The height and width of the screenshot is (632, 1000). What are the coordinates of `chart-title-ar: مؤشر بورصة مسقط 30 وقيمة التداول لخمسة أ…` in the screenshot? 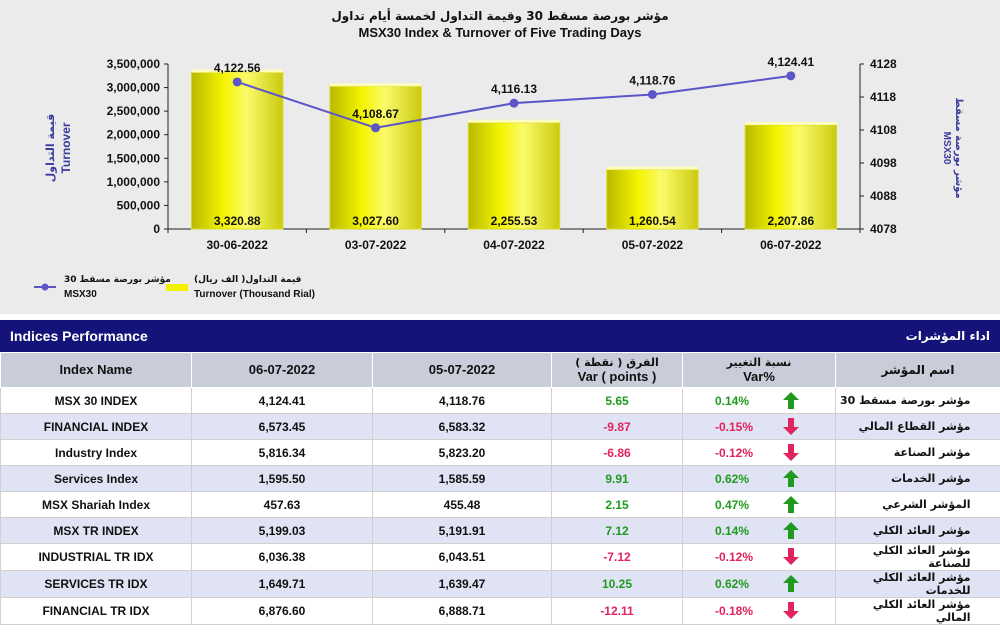 It's located at (499, 16).